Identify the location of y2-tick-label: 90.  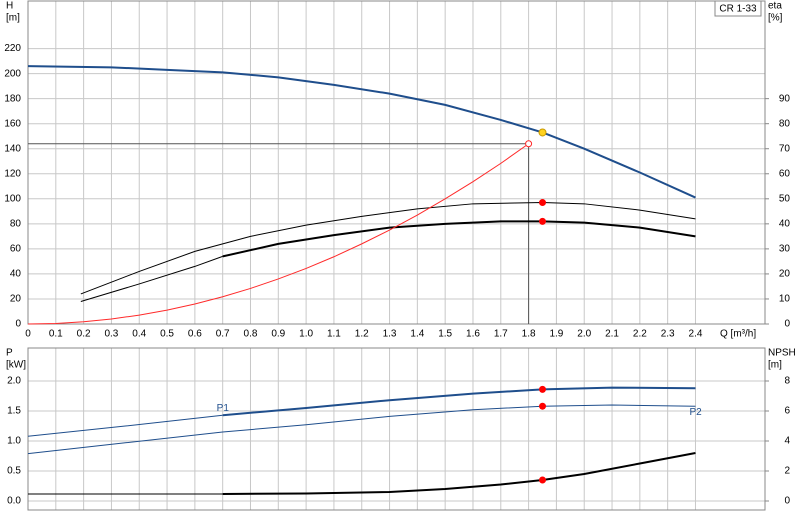
(785, 98).